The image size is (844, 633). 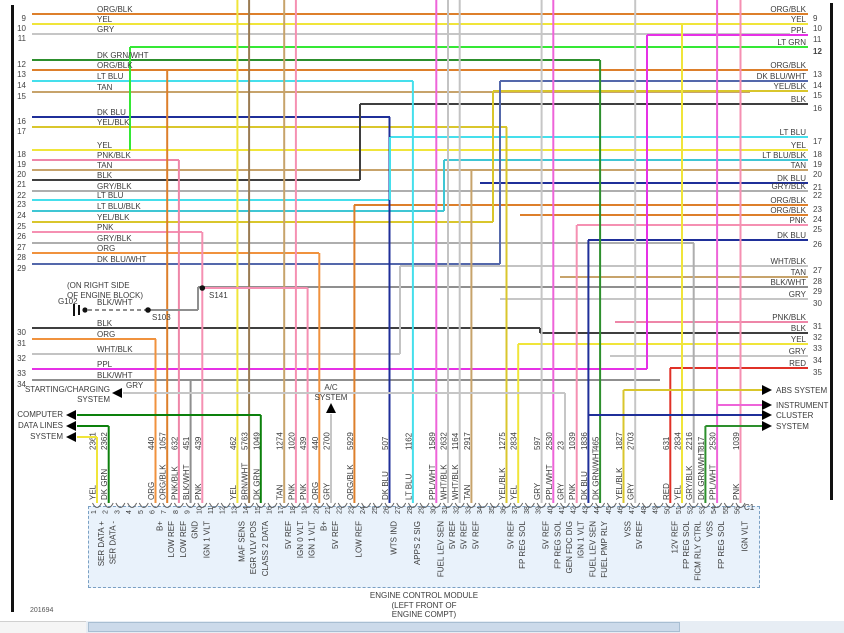 What do you see at coordinates (113, 217) in the screenshot?
I see `row-color-label-left-25: YEL/BLK` at bounding box center [113, 217].